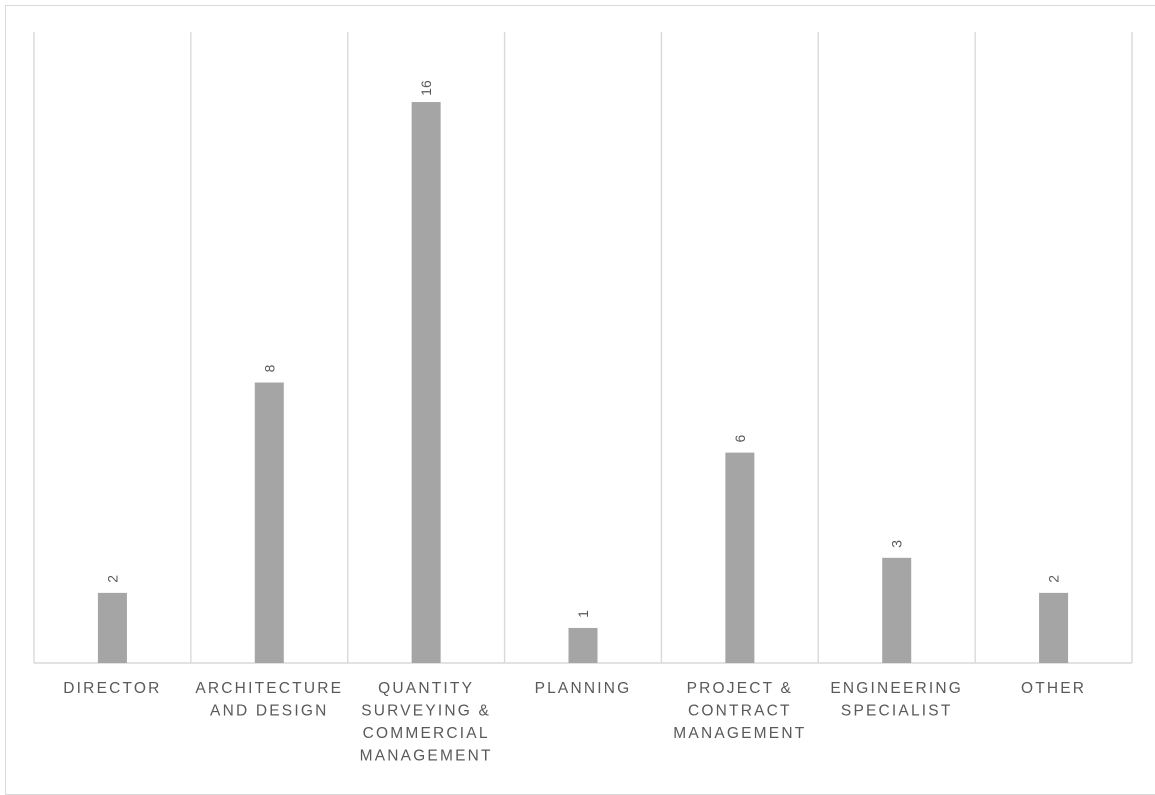 Image resolution: width=1155 pixels, height=795 pixels. I want to click on category-label: PROJECT & CONTRACT MANAGEMENT, so click(739, 711).